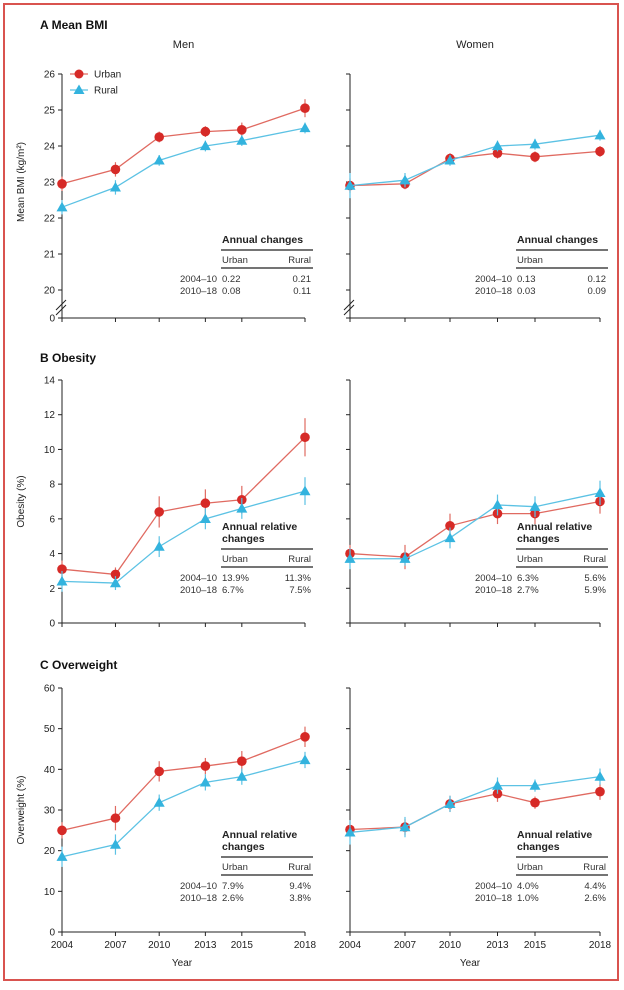  What do you see at coordinates (198, 898) in the screenshot?
I see `panel-c-men-table-period: 2010–18` at bounding box center [198, 898].